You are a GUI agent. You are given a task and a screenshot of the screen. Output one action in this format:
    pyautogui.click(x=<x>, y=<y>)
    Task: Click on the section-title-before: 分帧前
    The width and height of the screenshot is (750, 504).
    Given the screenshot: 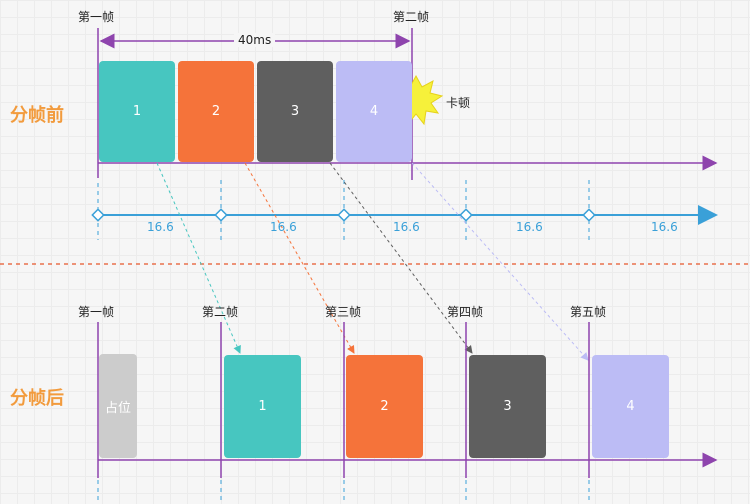 What is the action you would take?
    pyautogui.click(x=37, y=115)
    